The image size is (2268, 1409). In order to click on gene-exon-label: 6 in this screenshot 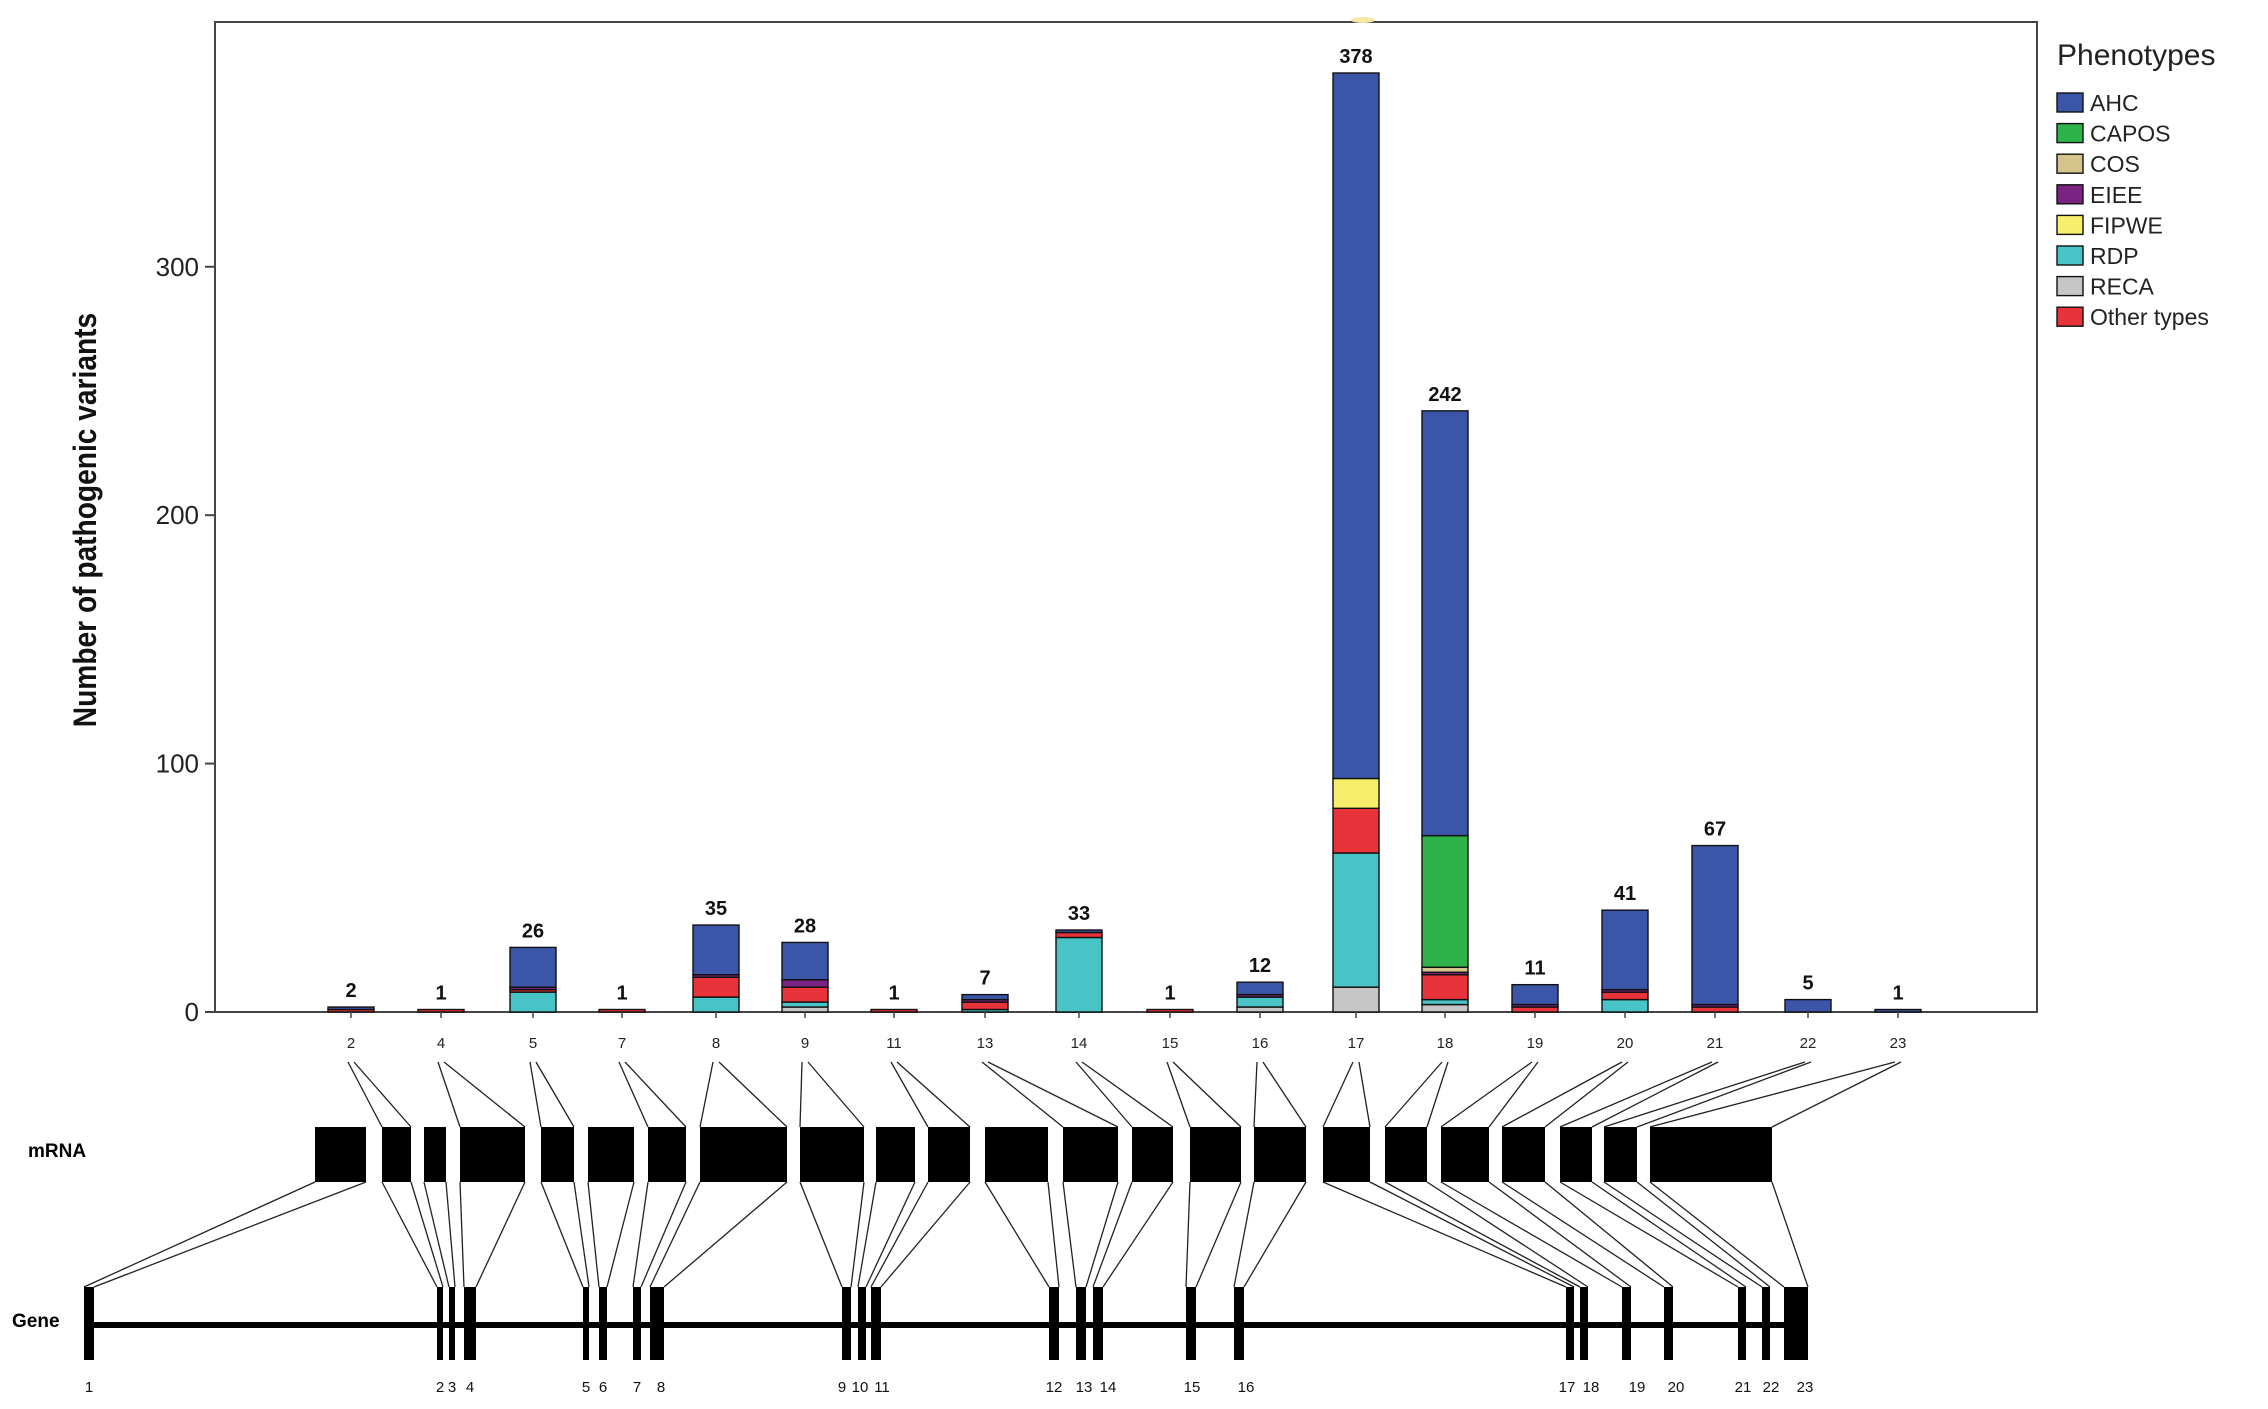, I will do `click(603, 1387)`.